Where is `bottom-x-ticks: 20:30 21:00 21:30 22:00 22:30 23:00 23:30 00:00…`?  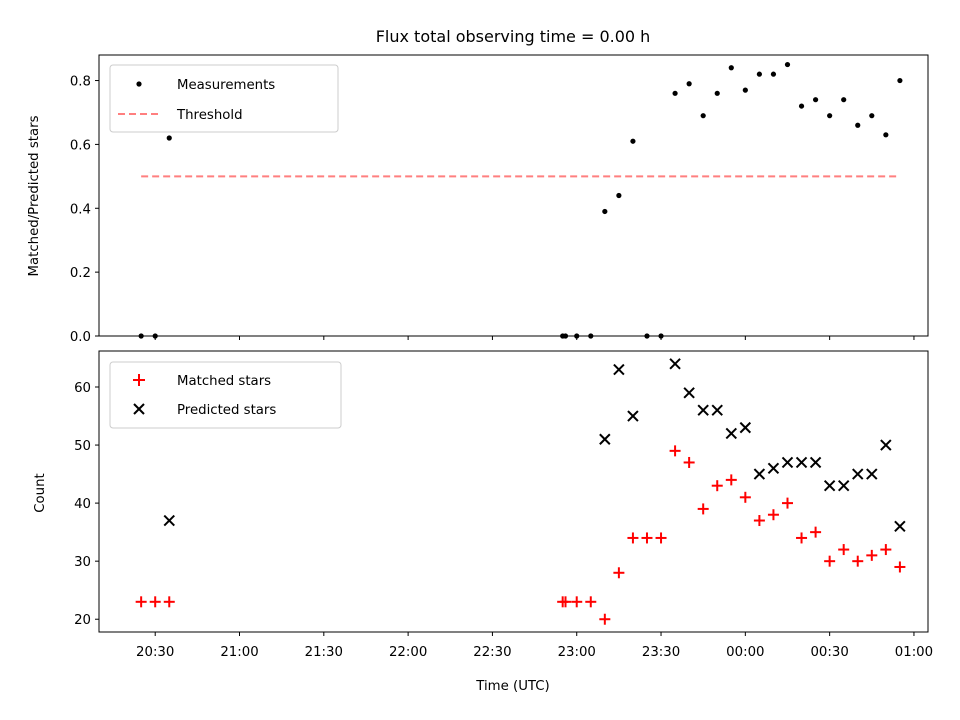 bottom-x-ticks: 20:30 21:00 21:30 22:00 22:30 23:00 23:30 00:00… is located at coordinates (534, 646).